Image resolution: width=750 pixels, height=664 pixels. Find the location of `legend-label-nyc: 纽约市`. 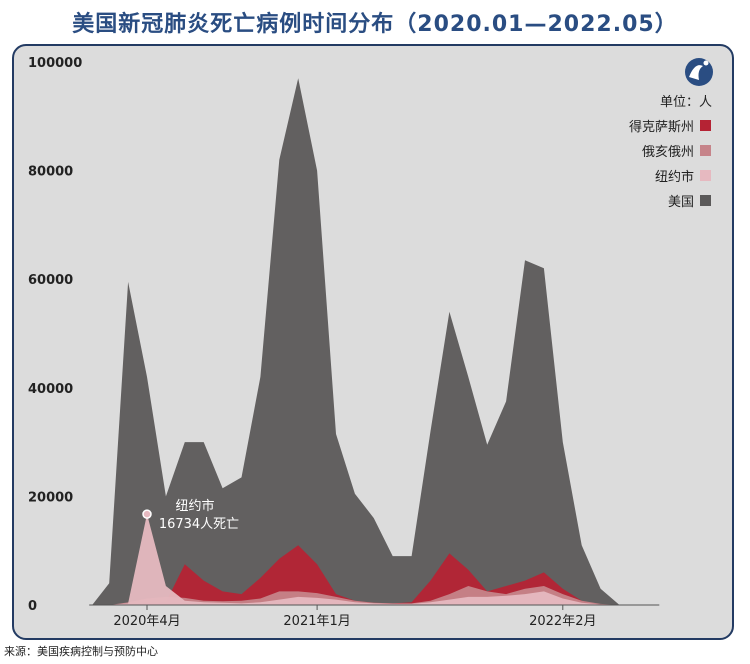

legend-label-nyc: 纽约市 is located at coordinates (674, 177).